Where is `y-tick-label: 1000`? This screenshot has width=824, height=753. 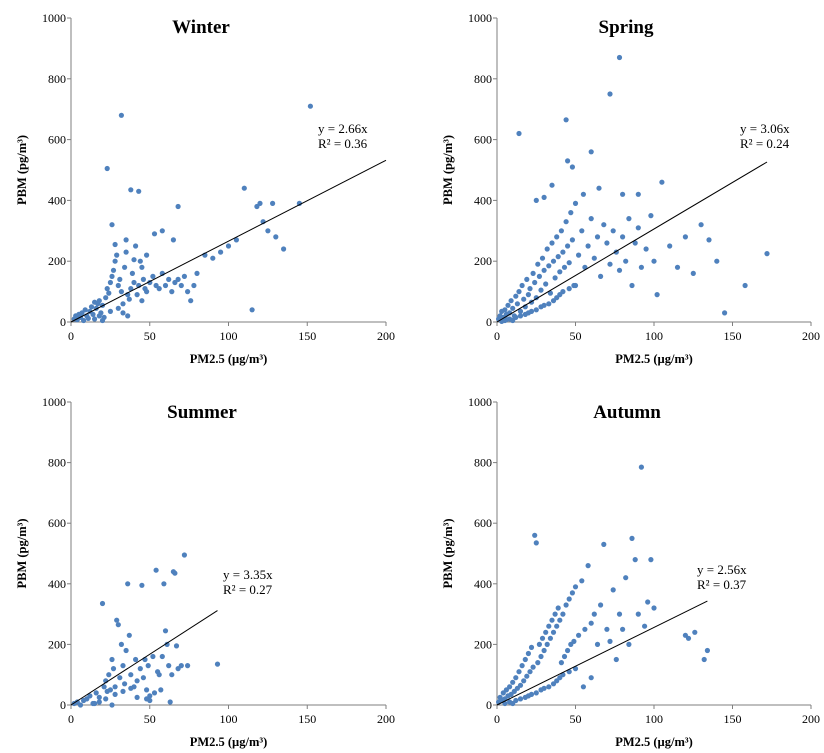 y-tick-label: 1000 is located at coordinates (480, 18).